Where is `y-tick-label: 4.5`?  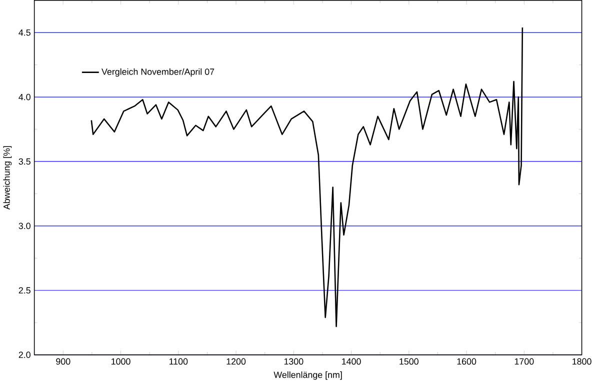
y-tick-label: 4.5 is located at coordinates (24, 32).